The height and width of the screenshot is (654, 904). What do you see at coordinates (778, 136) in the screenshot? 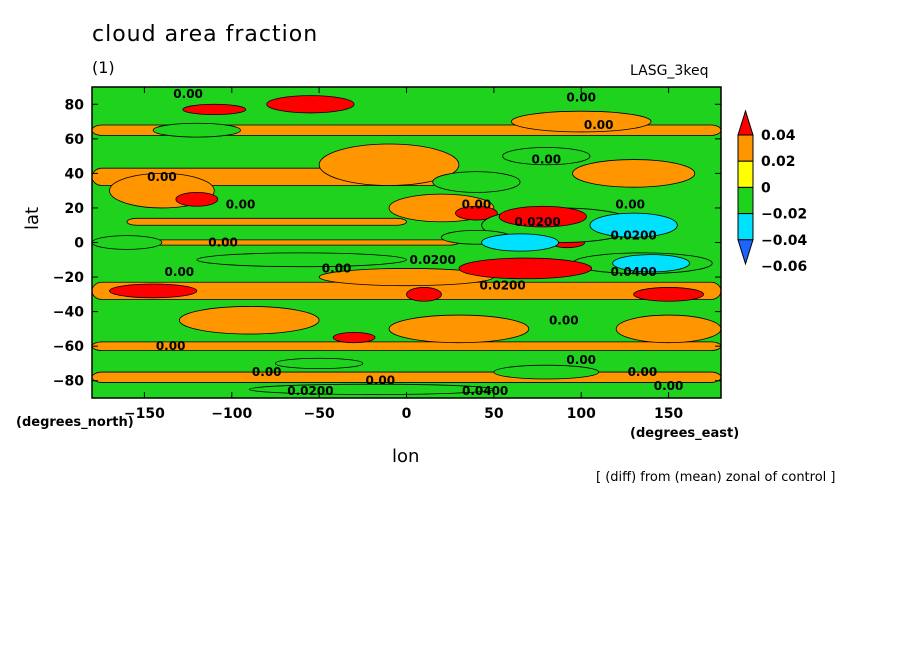
I see `colorbar-label-5: 0.04` at bounding box center [778, 136].